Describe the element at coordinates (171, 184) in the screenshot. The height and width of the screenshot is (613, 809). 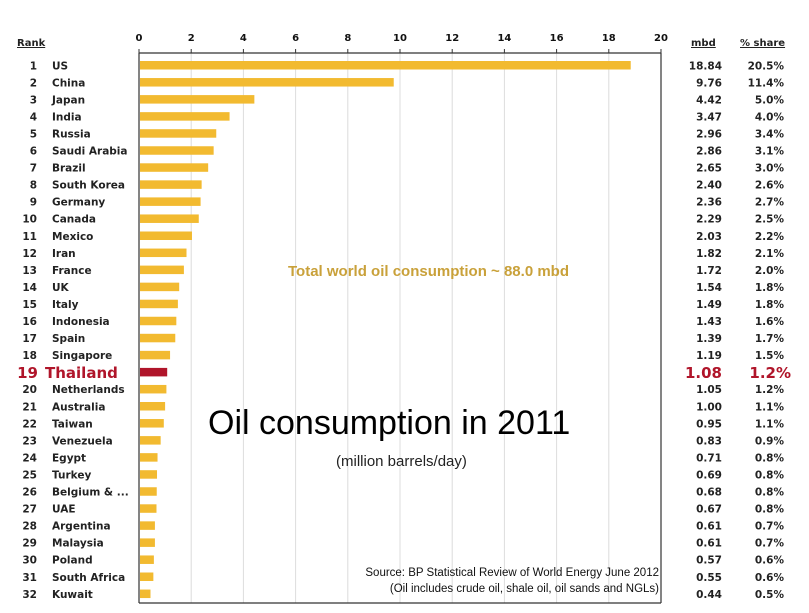
I see `bar-south-korea` at that location.